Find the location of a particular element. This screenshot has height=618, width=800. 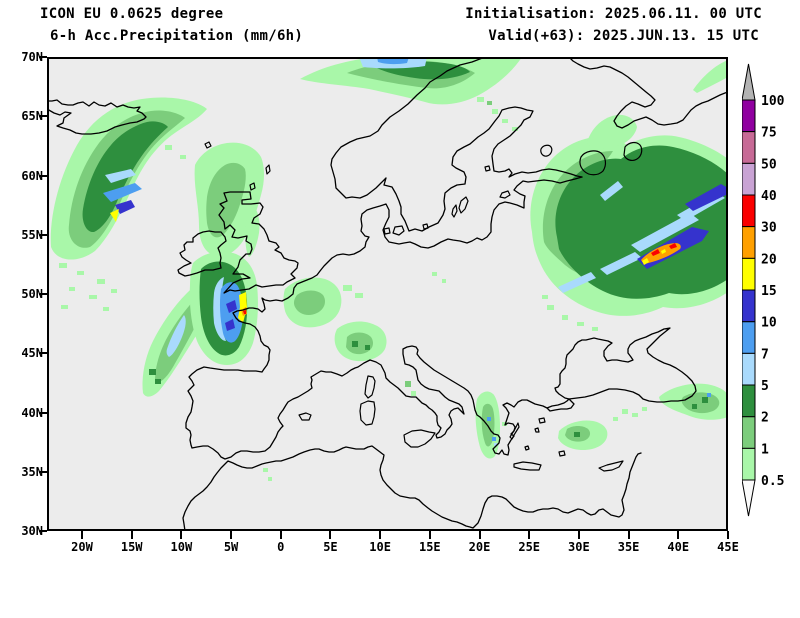

island-sicily is located at coordinates (419, 438).